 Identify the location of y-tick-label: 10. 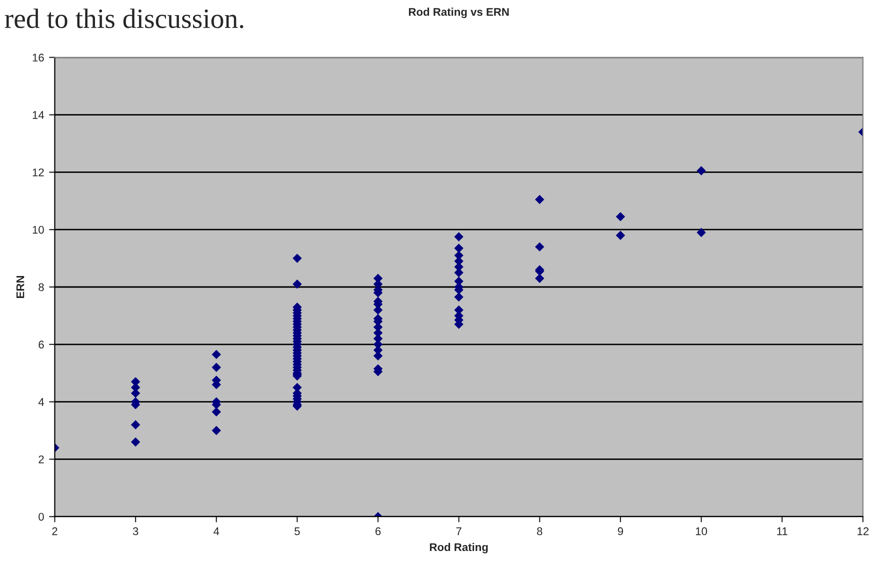
(38, 230).